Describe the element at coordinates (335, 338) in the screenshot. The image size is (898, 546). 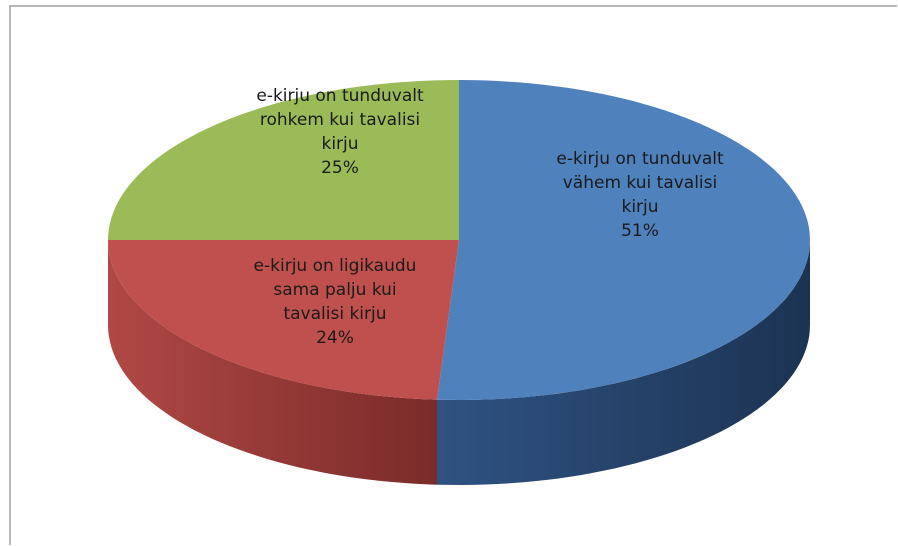
I see `label-value: 24%` at that location.